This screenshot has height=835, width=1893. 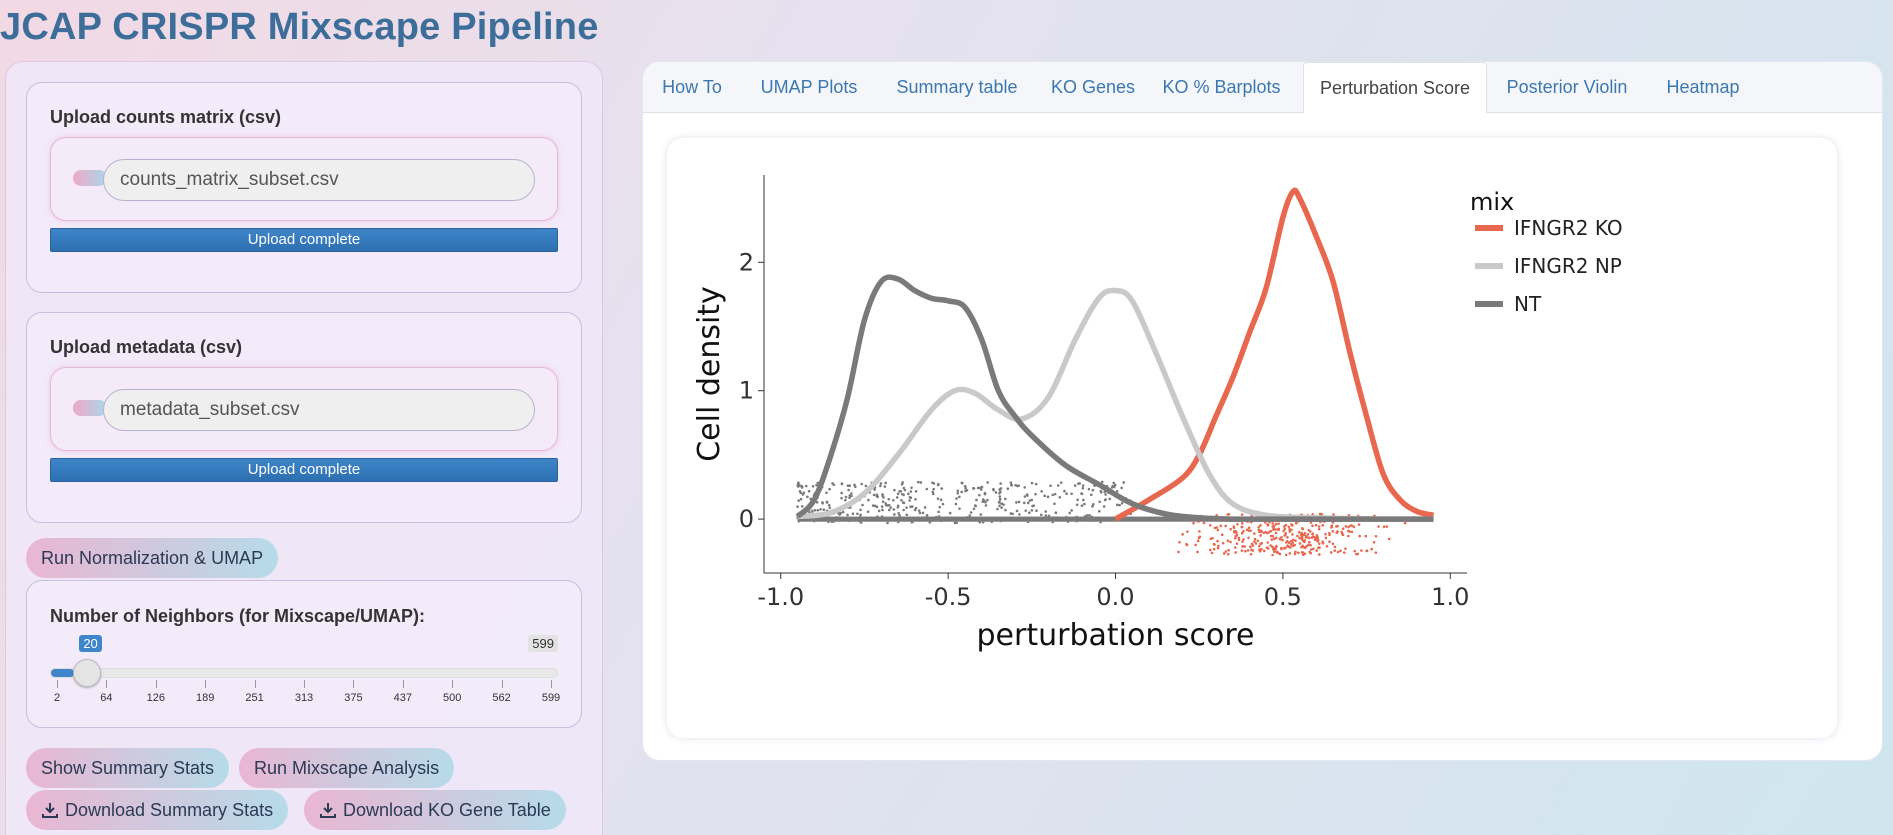 I want to click on counts-file-input: counts_matrix_subset.csv, so click(x=304, y=179).